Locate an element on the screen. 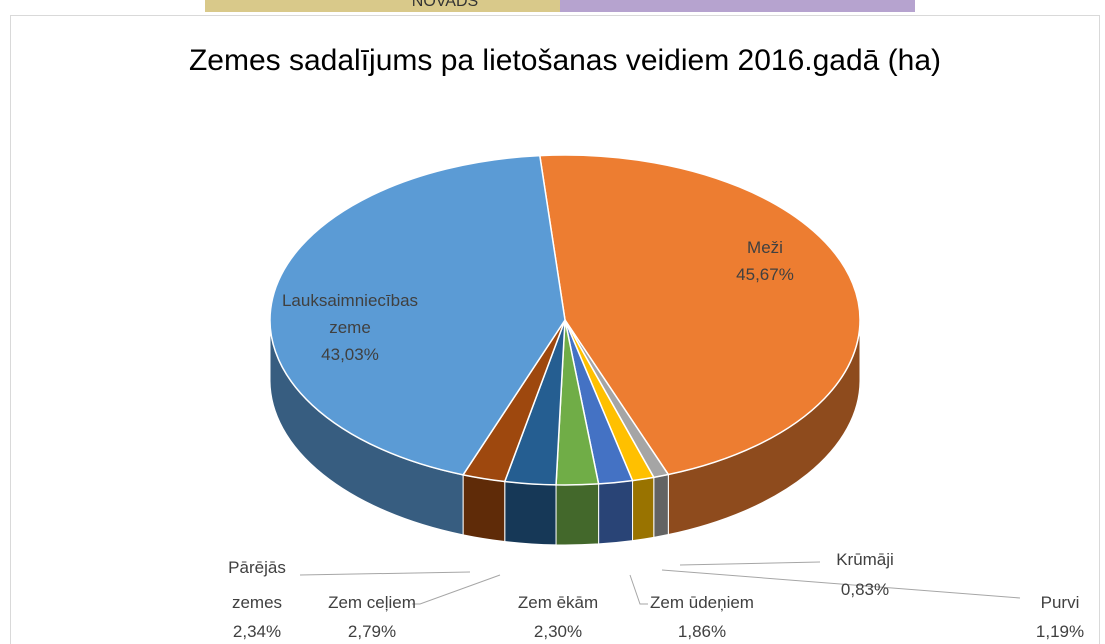 The height and width of the screenshot is (644, 1105). value-label: 45,67% is located at coordinates (765, 274).